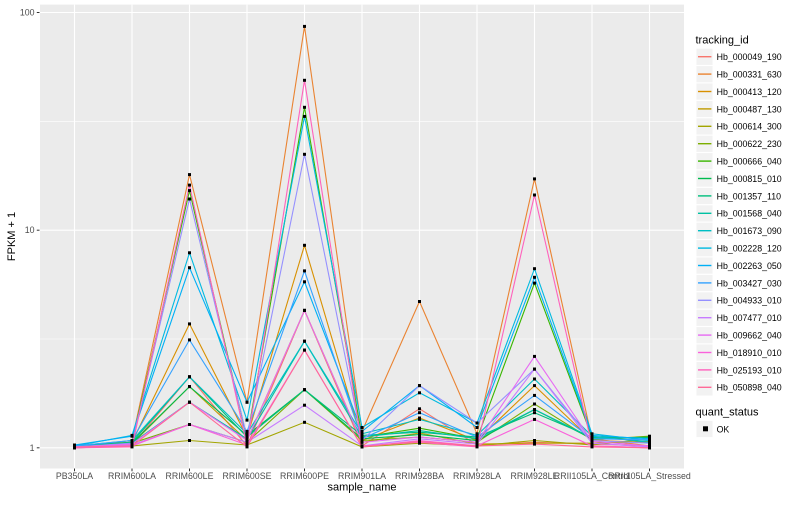 This screenshot has width=800, height=505. Describe the element at coordinates (749, 301) in the screenshot. I see `svg-text: Hb_004933_010` at that location.